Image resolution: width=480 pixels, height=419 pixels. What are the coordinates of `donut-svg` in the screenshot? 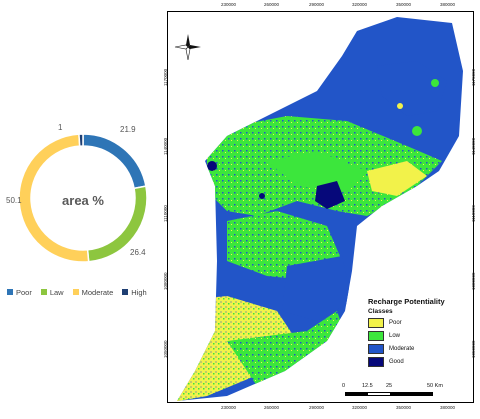 It's located at (83, 198).